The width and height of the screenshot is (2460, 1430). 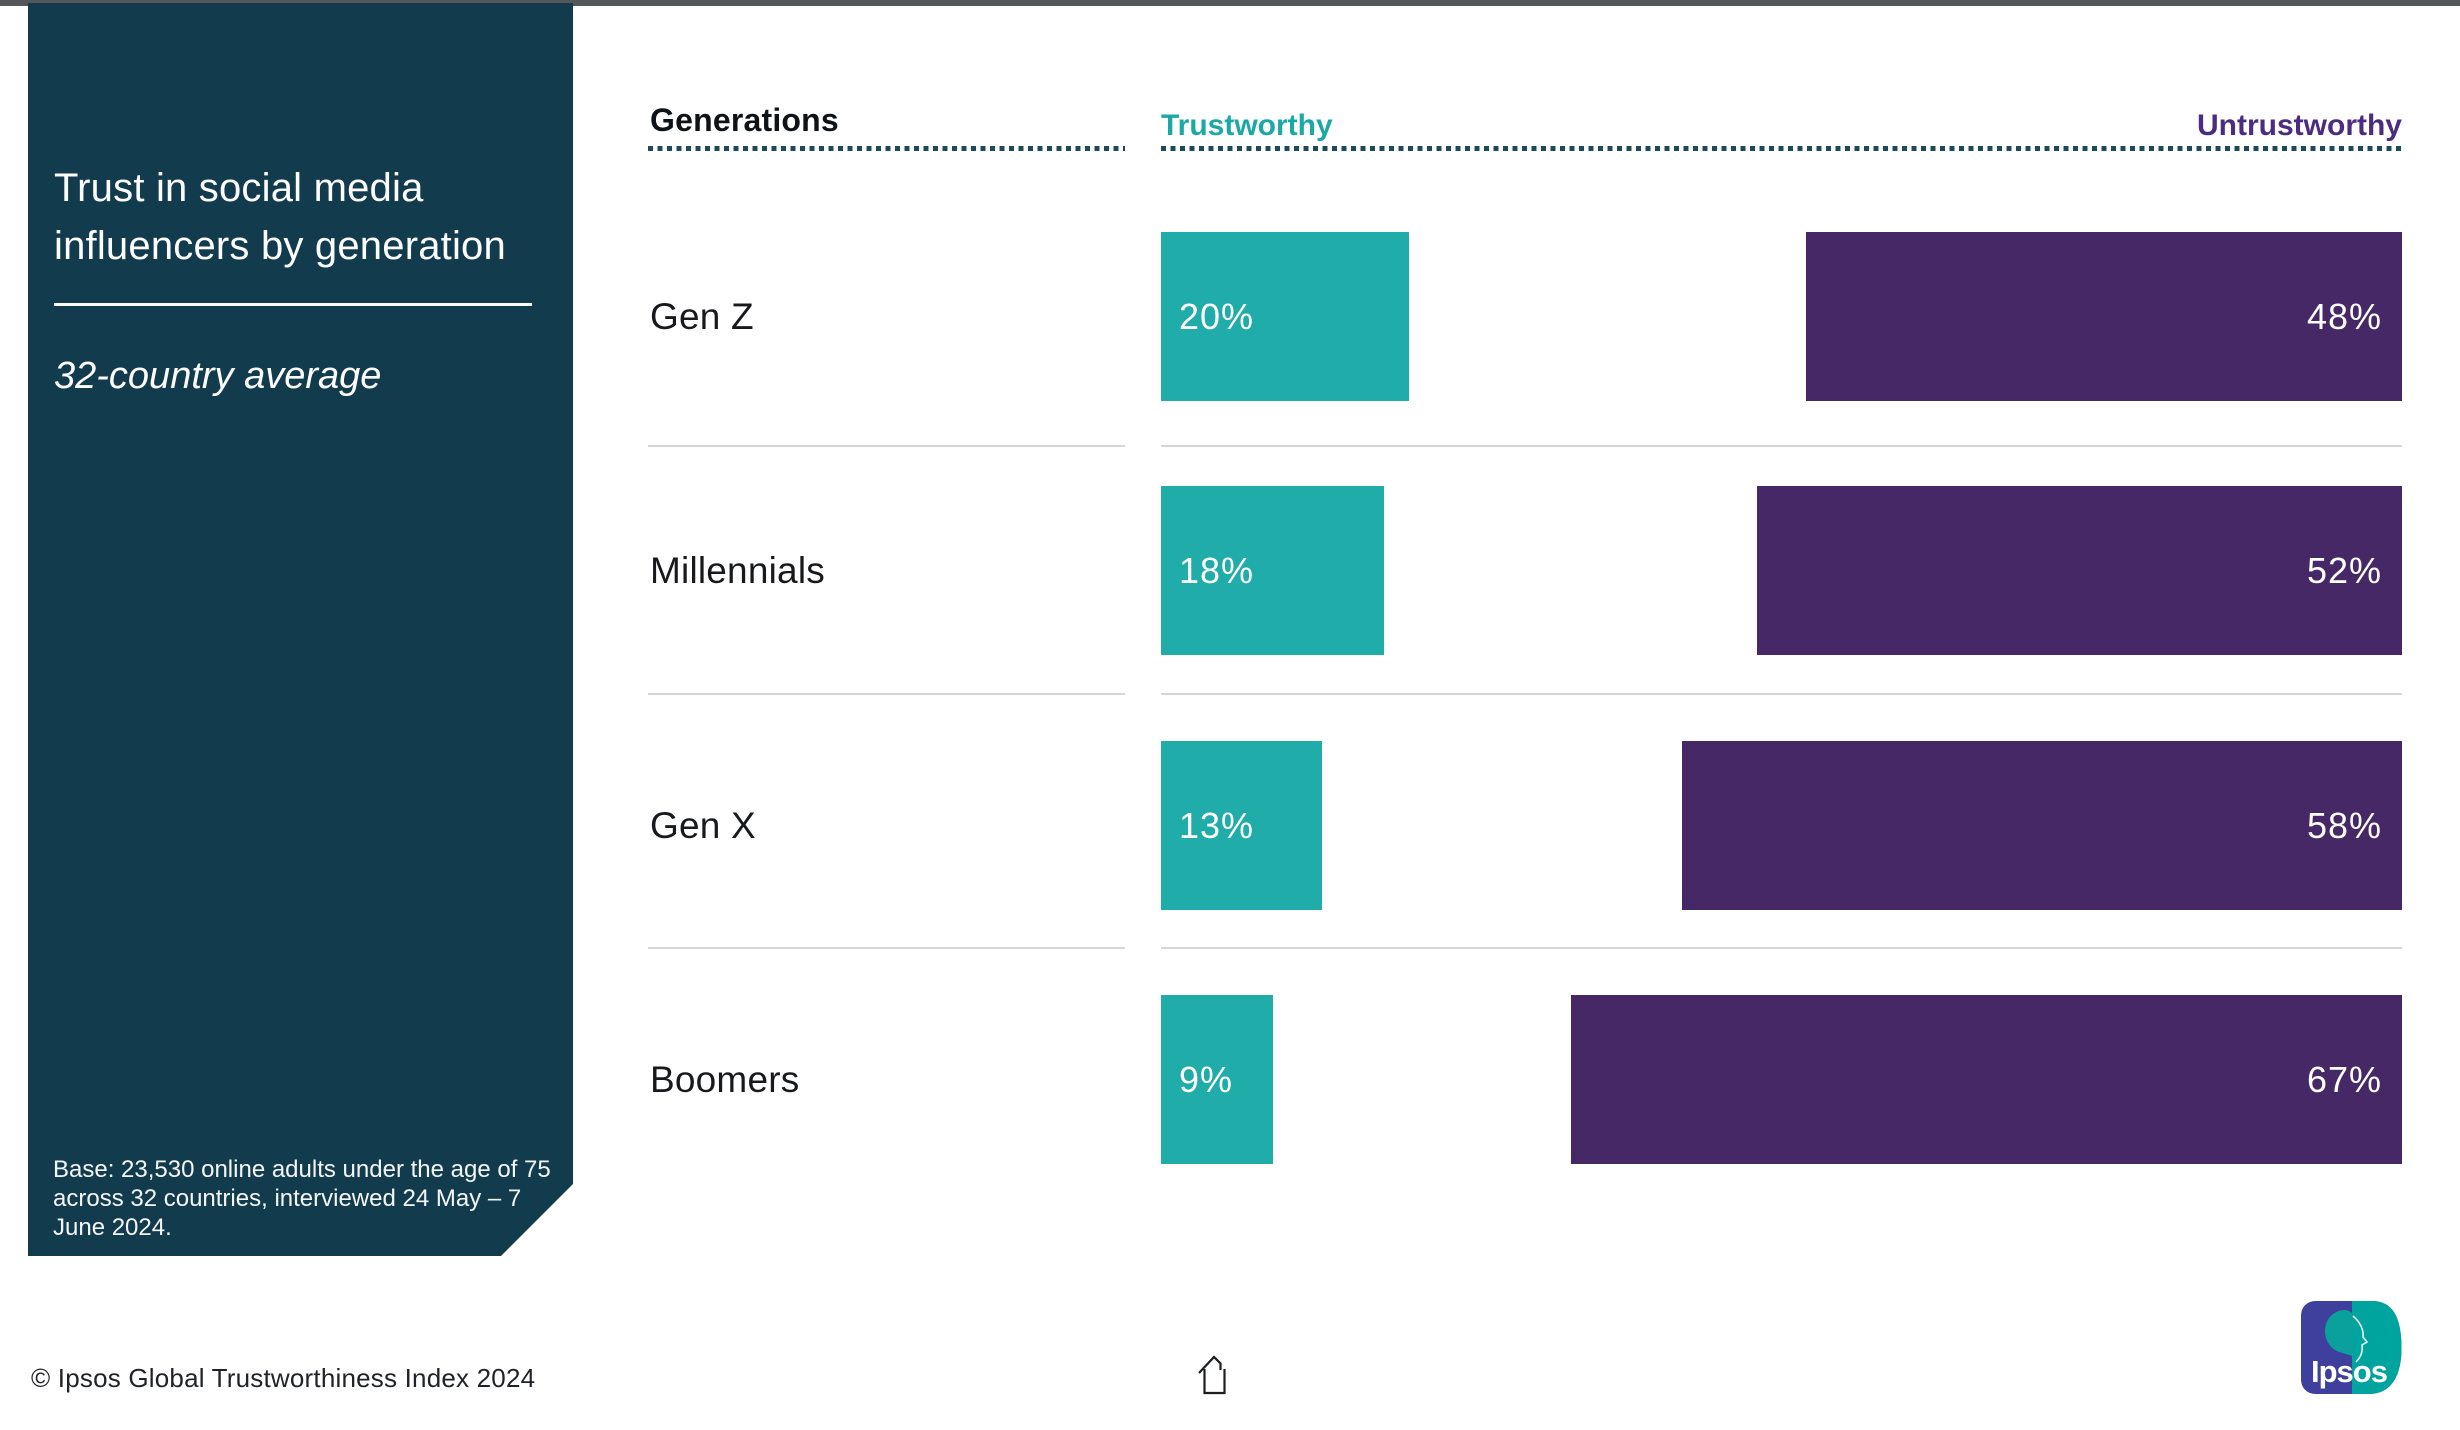 I want to click on generations-column-header: Generations, so click(x=744, y=120).